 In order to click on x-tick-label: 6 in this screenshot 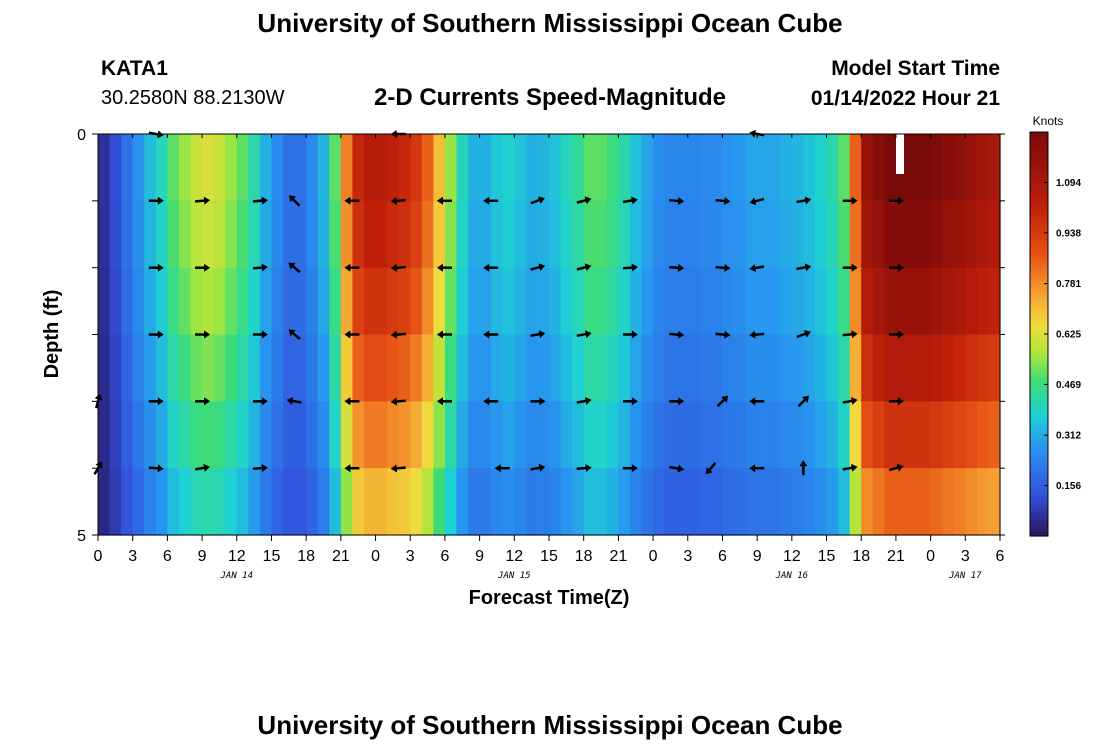, I will do `click(1000, 556)`.